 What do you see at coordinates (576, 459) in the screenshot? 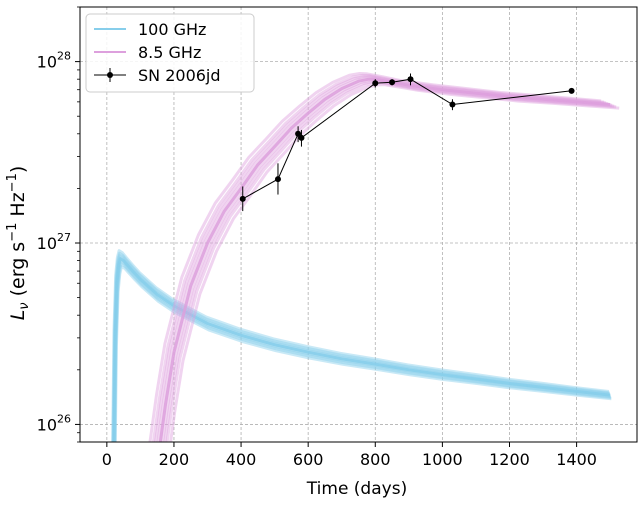
I see `x-tick-label: 1400` at bounding box center [576, 459].